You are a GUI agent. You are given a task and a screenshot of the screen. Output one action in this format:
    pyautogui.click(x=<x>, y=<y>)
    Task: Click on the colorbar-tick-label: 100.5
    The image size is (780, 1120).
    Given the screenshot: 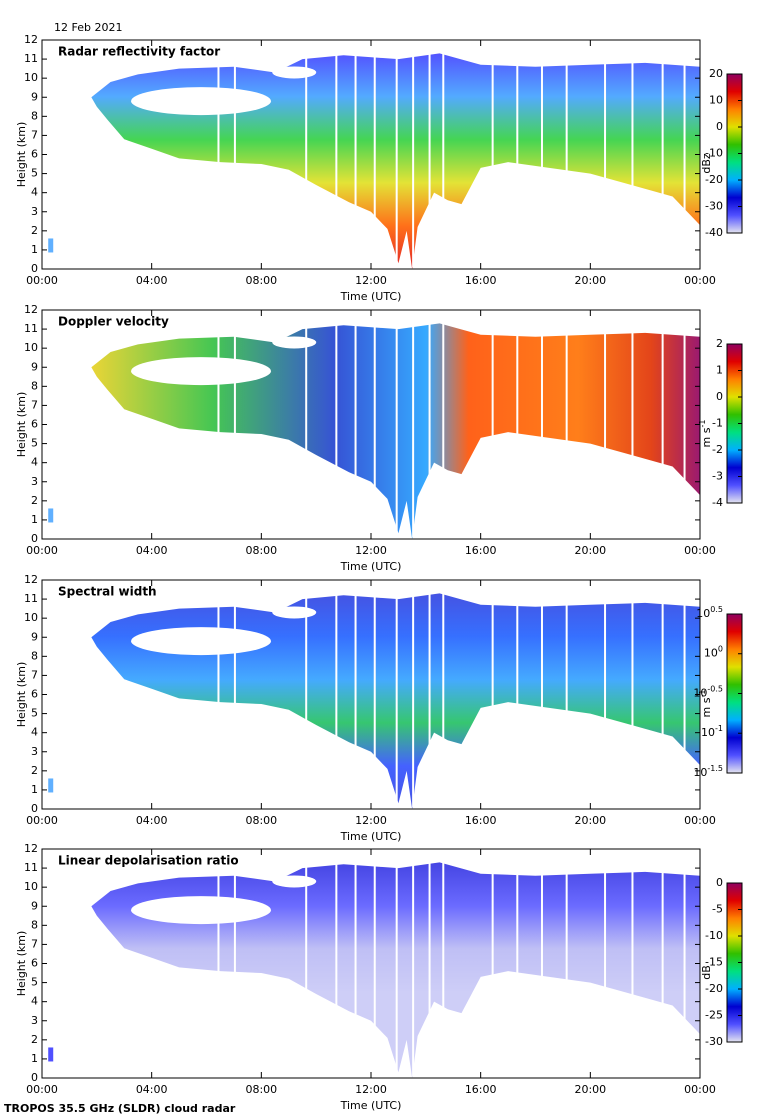 What is the action you would take?
    pyautogui.click(x=709, y=613)
    